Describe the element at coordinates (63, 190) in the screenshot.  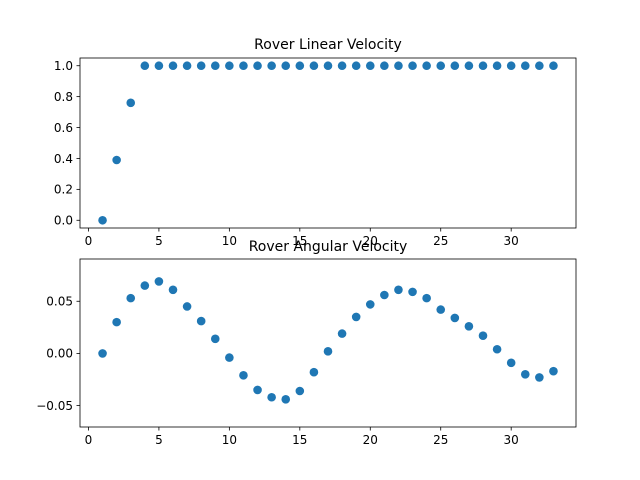
I see `y-tick-label: 0.2` at that location.